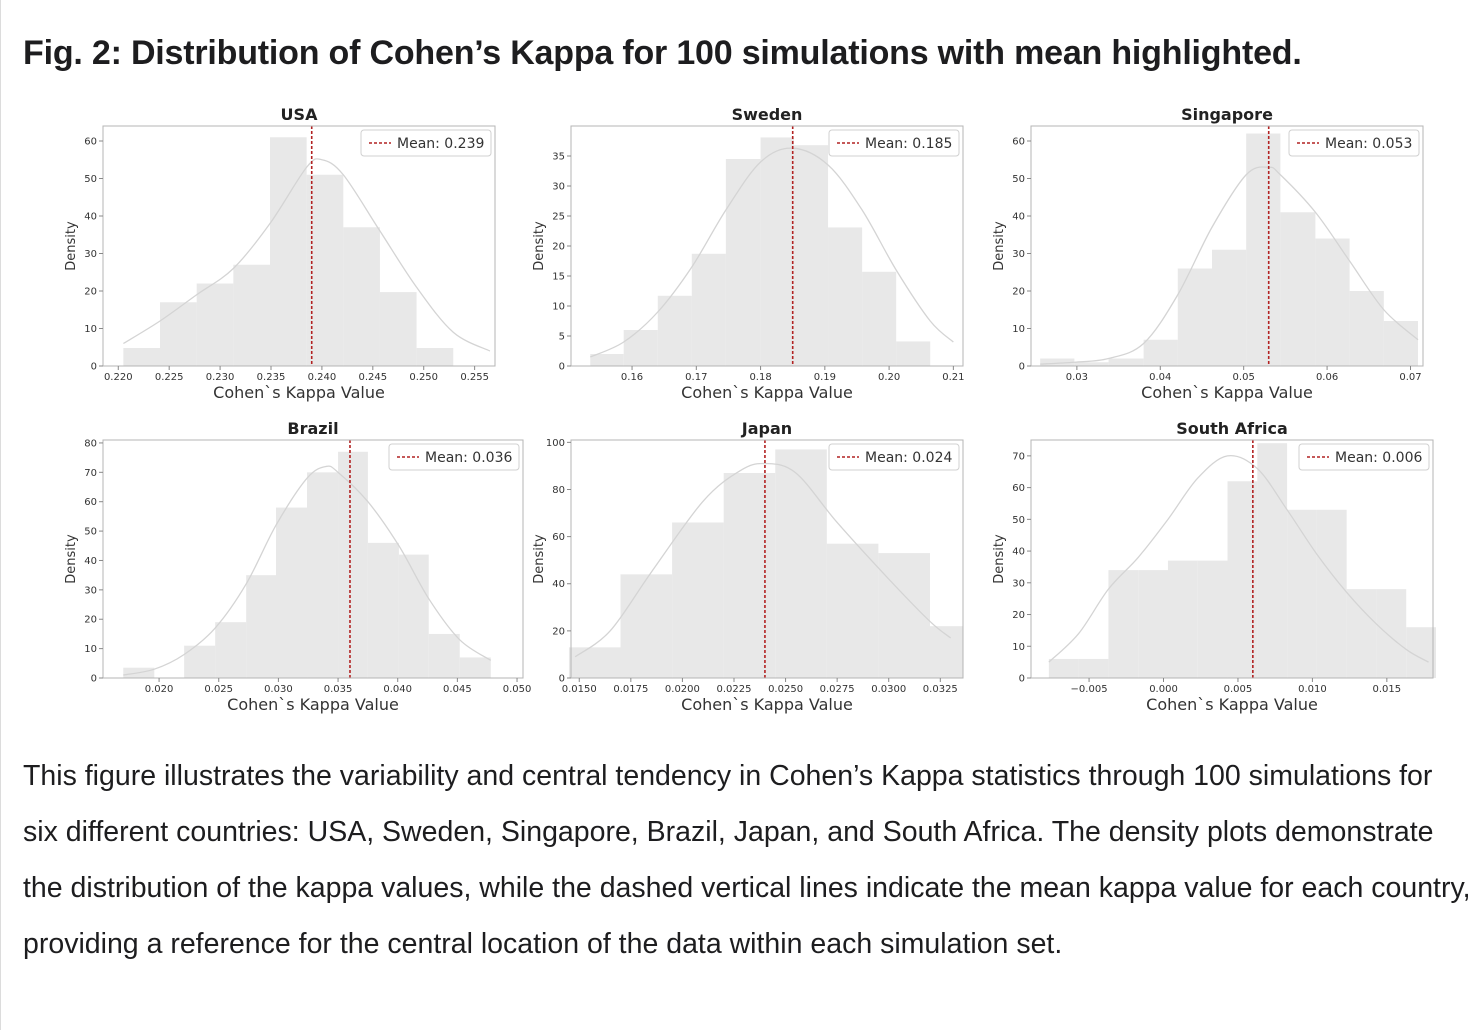 The height and width of the screenshot is (1030, 1480). What do you see at coordinates (579, 689) in the screenshot?
I see `x-tick-label: 0.0150` at bounding box center [579, 689].